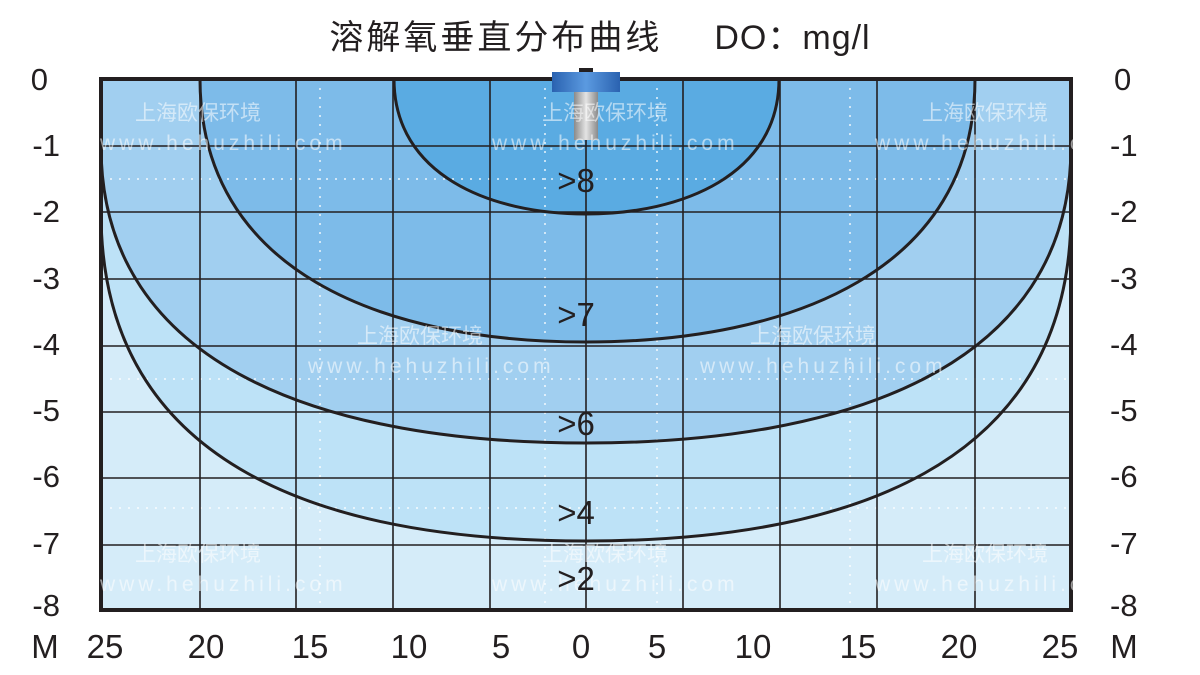  I want to click on y-tick-right: -5, so click(1124, 410).